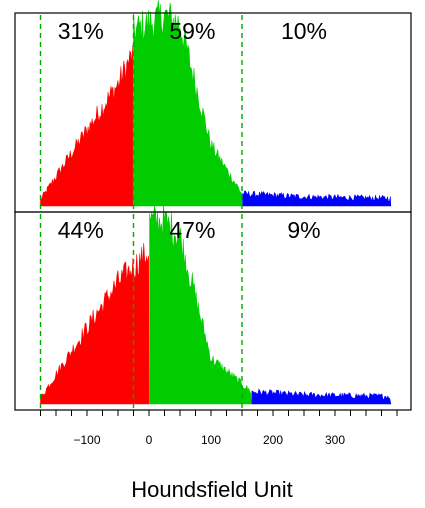  What do you see at coordinates (211, 489) in the screenshot?
I see `x-axis-label: Houndsfield Unit` at bounding box center [211, 489].